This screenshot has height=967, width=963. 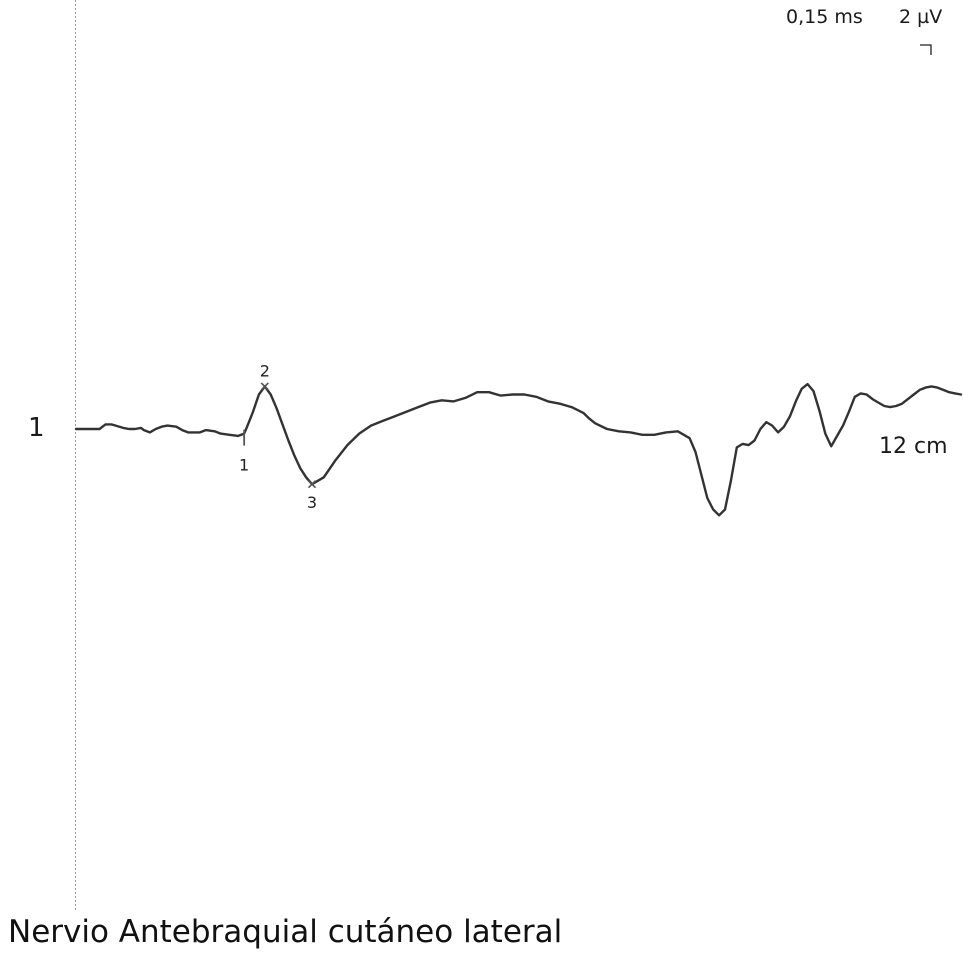 I want to click on page-title: Nervio Antebraquial cutáneo lateral, so click(x=285, y=932).